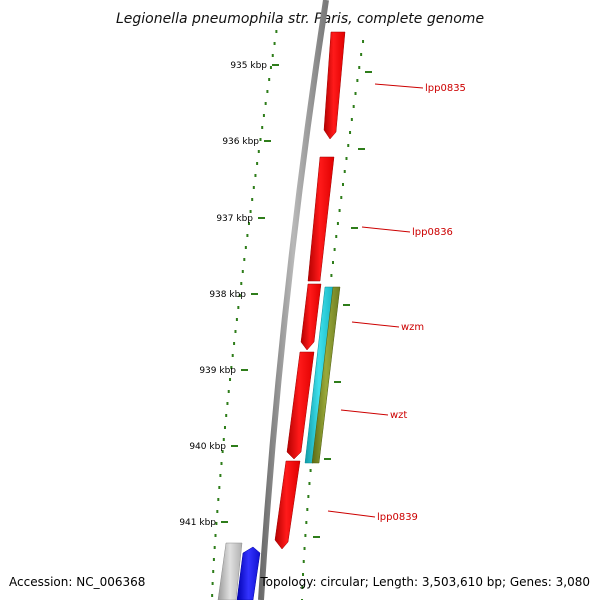 This screenshot has height=600, width=600. What do you see at coordinates (217, 371) in the screenshot?
I see `kbp-tick-label: 939 kbp` at bounding box center [217, 371].